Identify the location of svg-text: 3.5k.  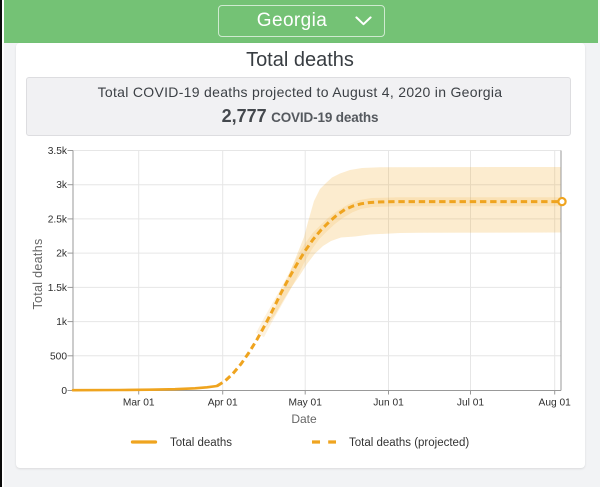
(58, 151).